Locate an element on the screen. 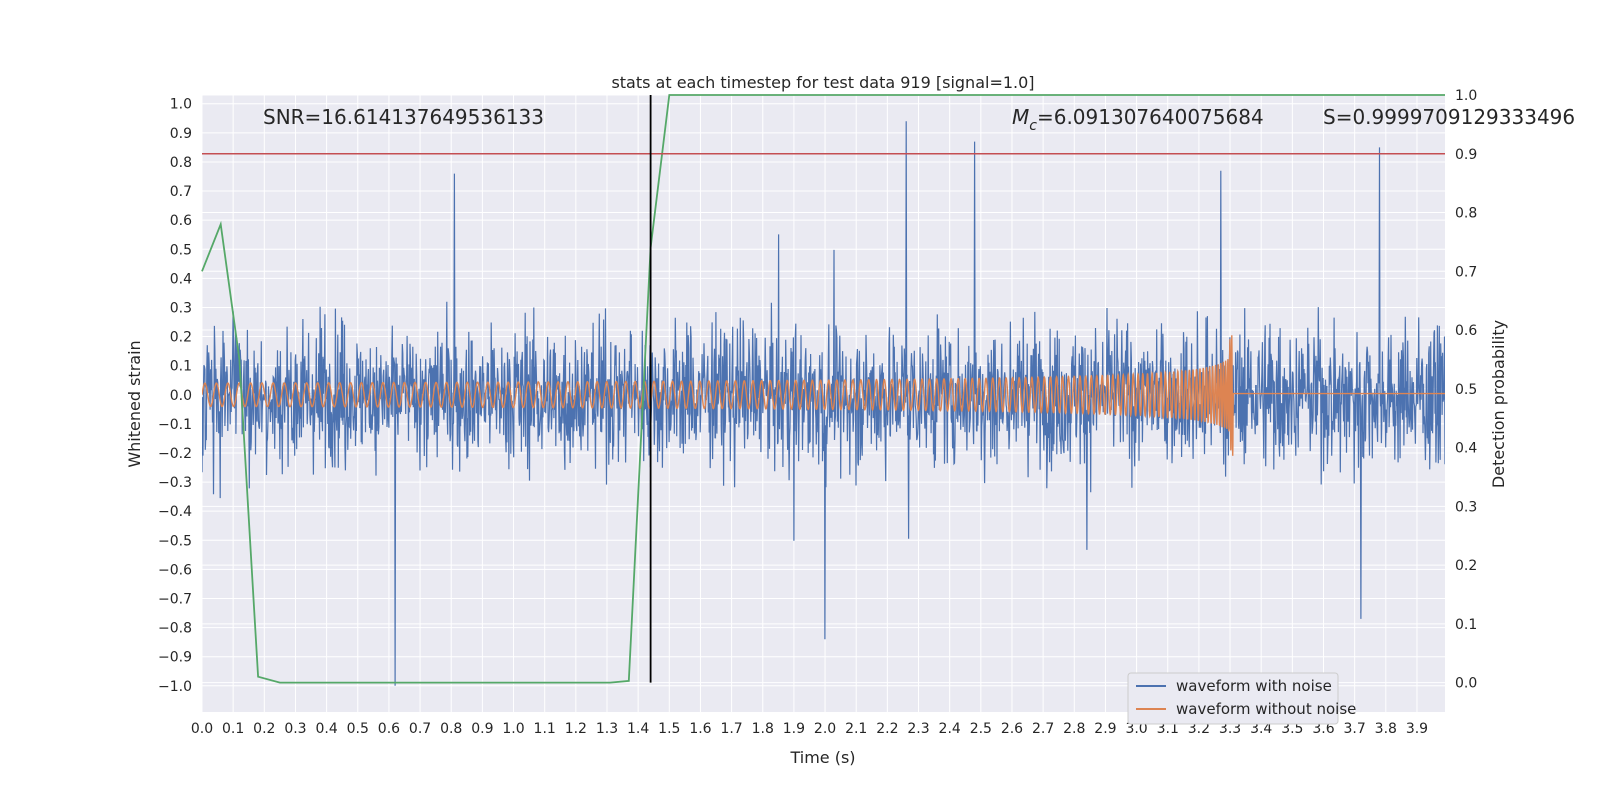  x-tick-label: 0.6 is located at coordinates (389, 729).